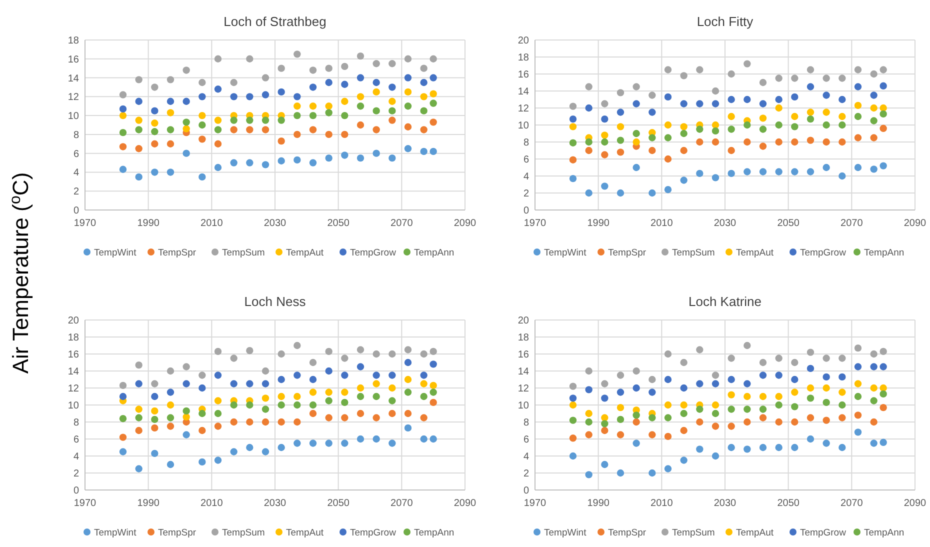 The image size is (930, 547). What do you see at coordinates (526, 177) in the screenshot?
I see `y-tick-label: 4` at bounding box center [526, 177].